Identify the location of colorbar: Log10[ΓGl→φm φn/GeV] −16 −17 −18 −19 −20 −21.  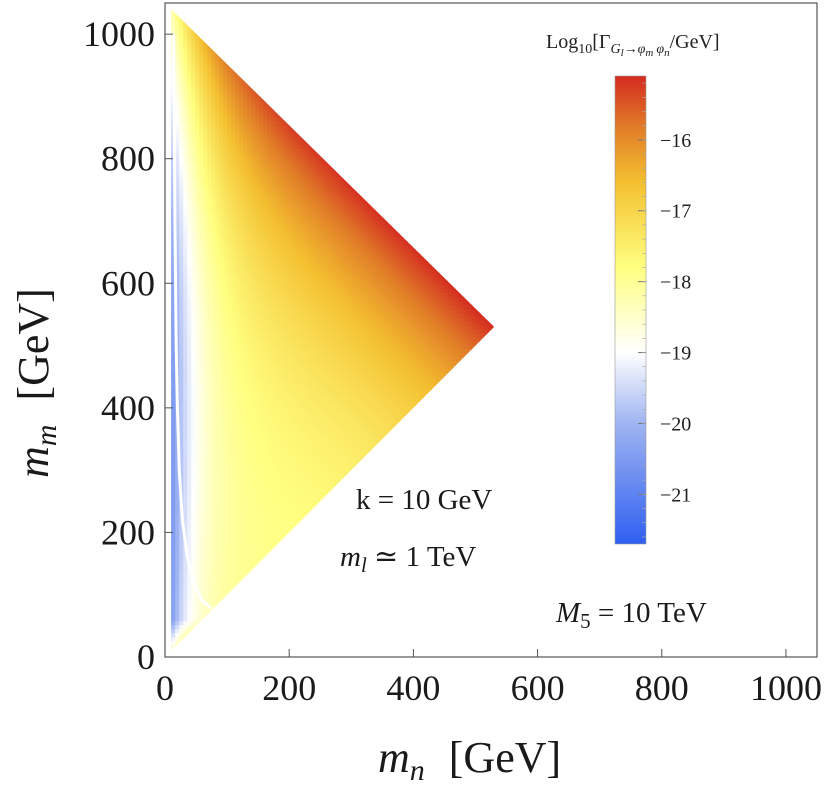
(633, 288).